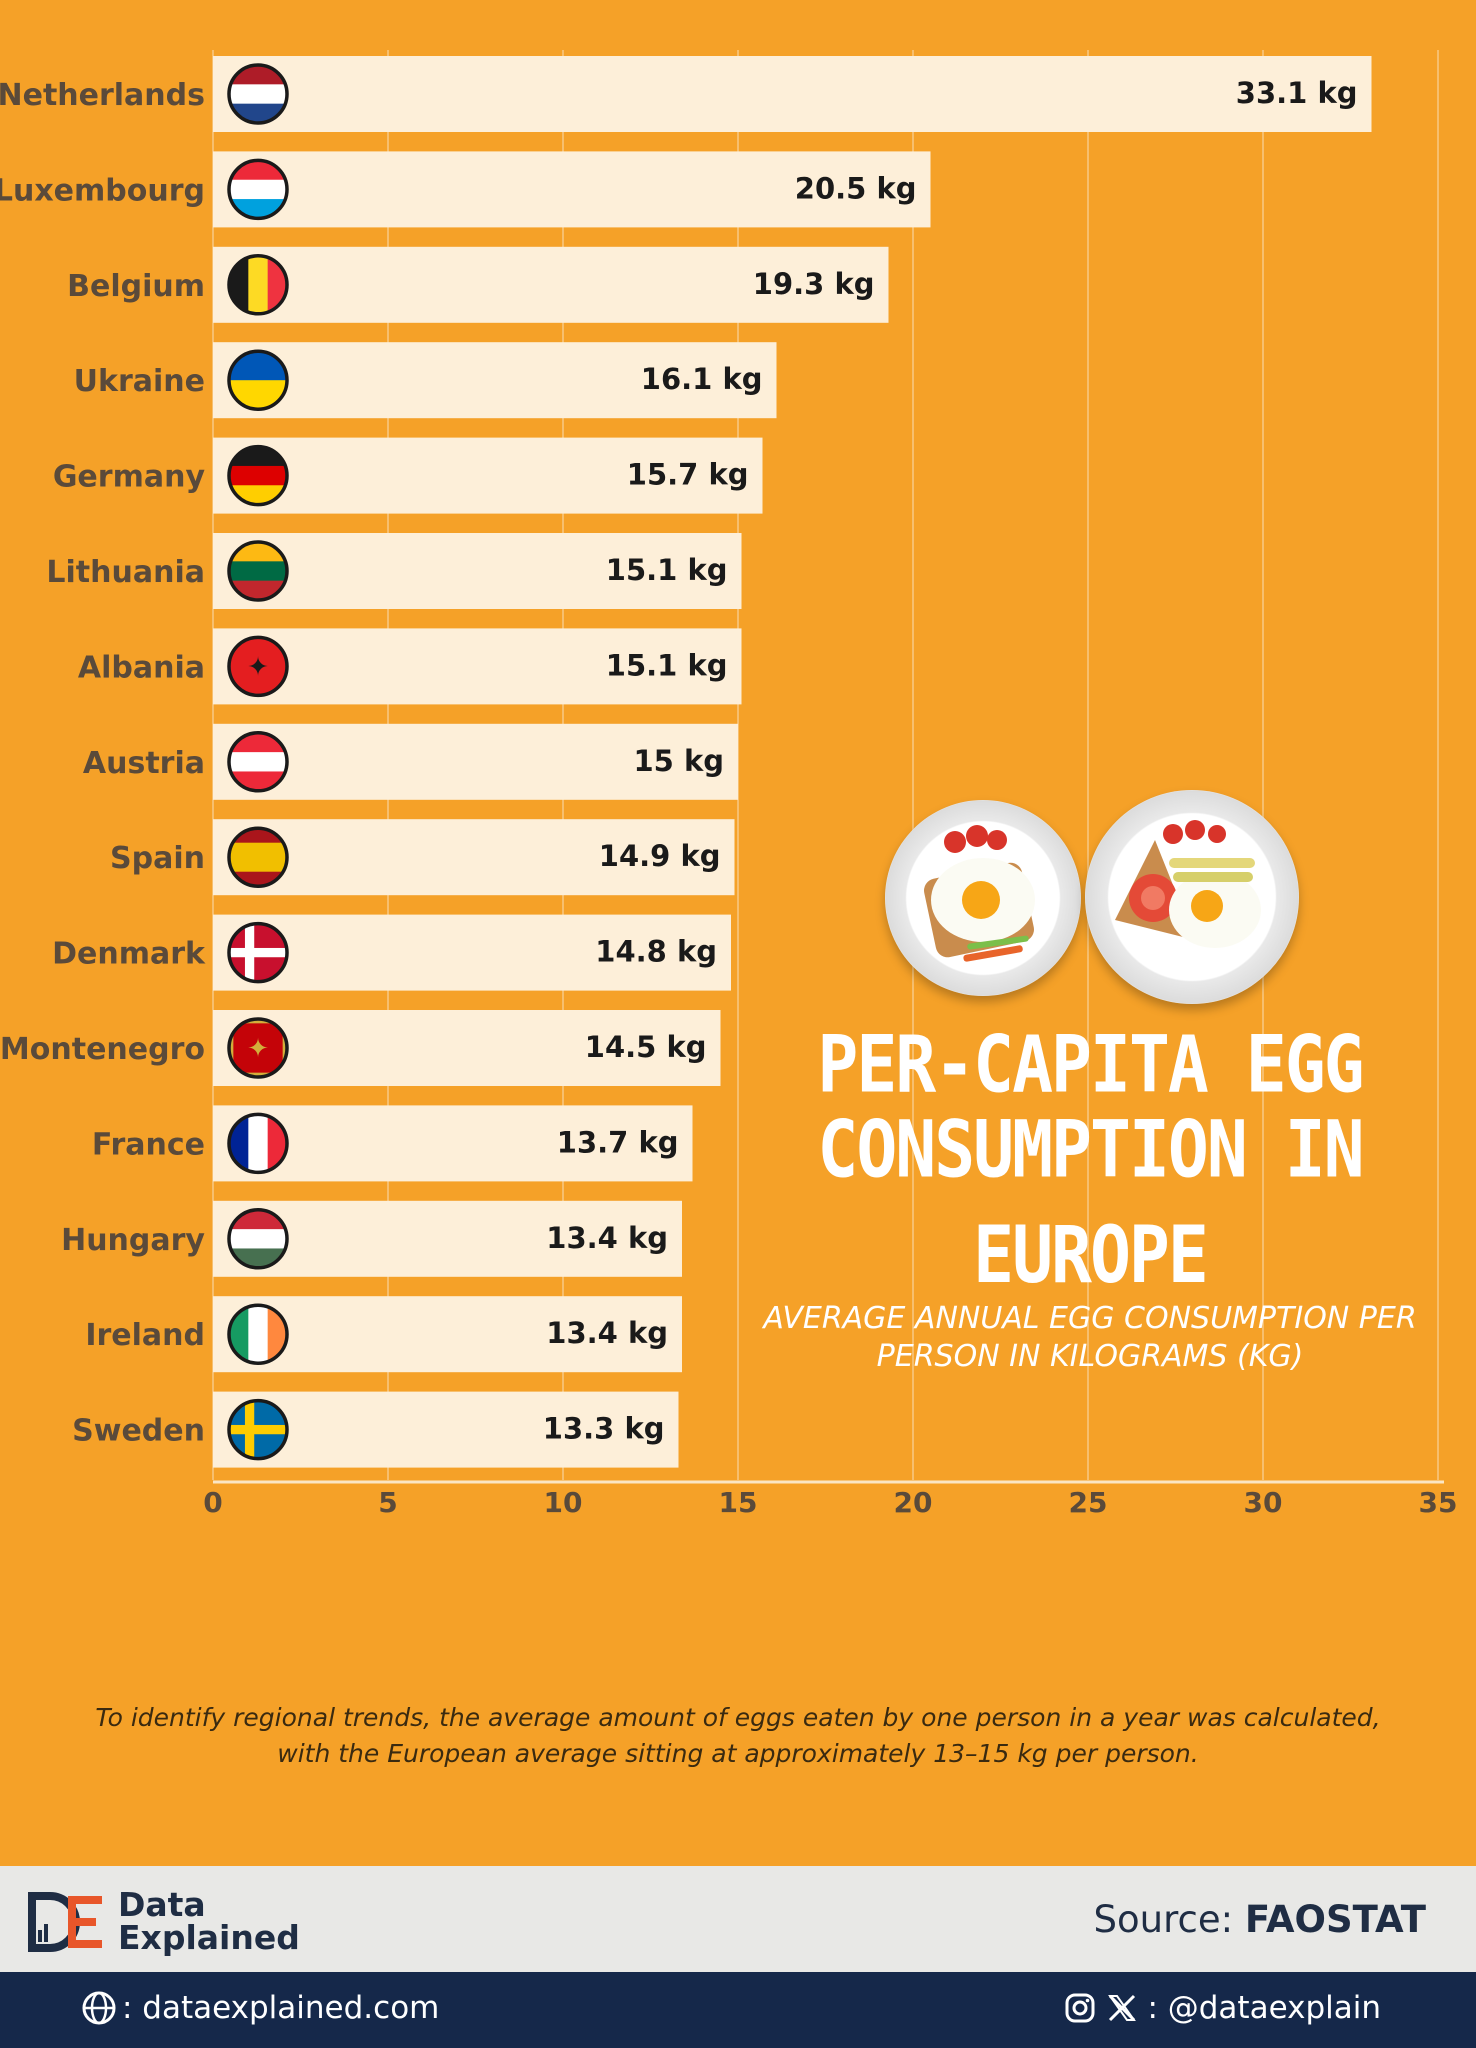 Image resolution: width=1476 pixels, height=2048 pixels. What do you see at coordinates (258, 952) in the screenshot?
I see `flag-ring-denmark` at bounding box center [258, 952].